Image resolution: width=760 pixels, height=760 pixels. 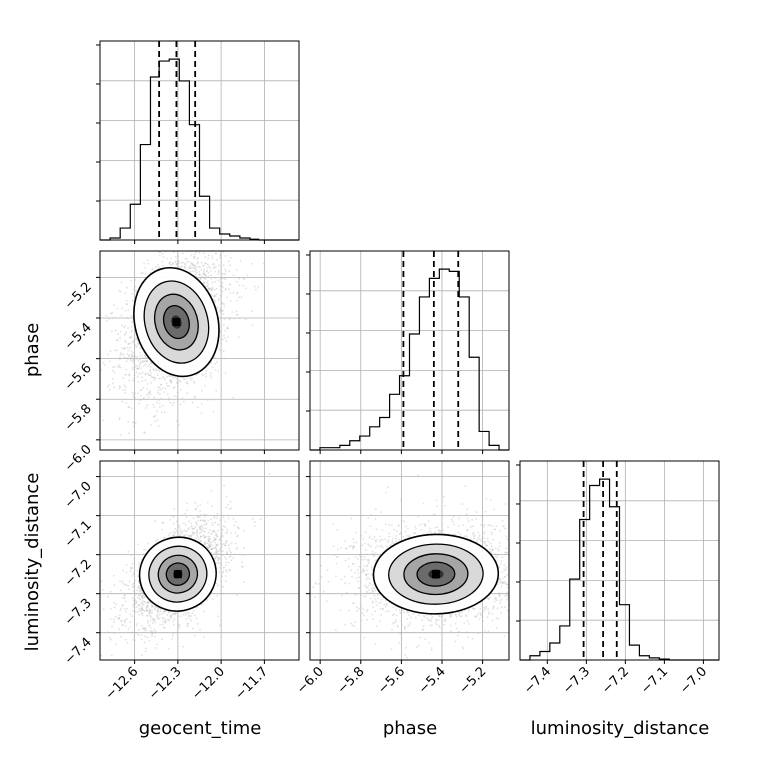 I want to click on x-tick-label: −12.0, so click(x=208, y=683).